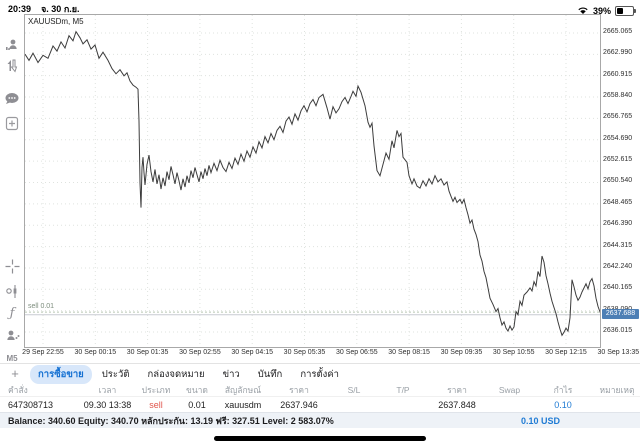 Image resolution: width=640 pixels, height=447 pixels. Describe the element at coordinates (320, 438) in the screenshot. I see `home-indicator` at that location.